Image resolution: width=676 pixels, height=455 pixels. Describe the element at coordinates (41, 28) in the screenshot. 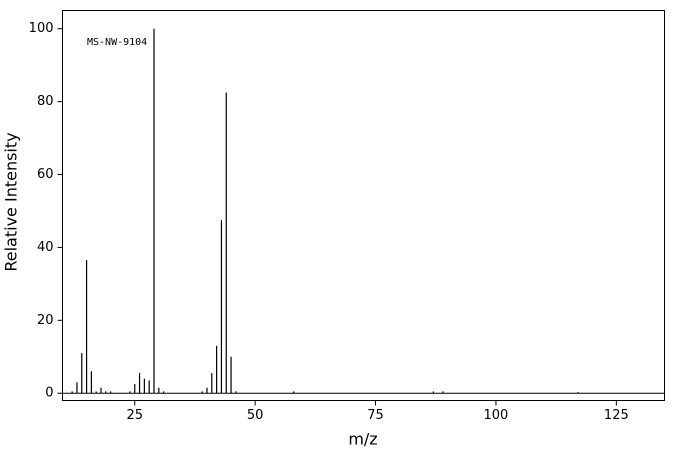

I see `y-tick-label: 100` at that location.